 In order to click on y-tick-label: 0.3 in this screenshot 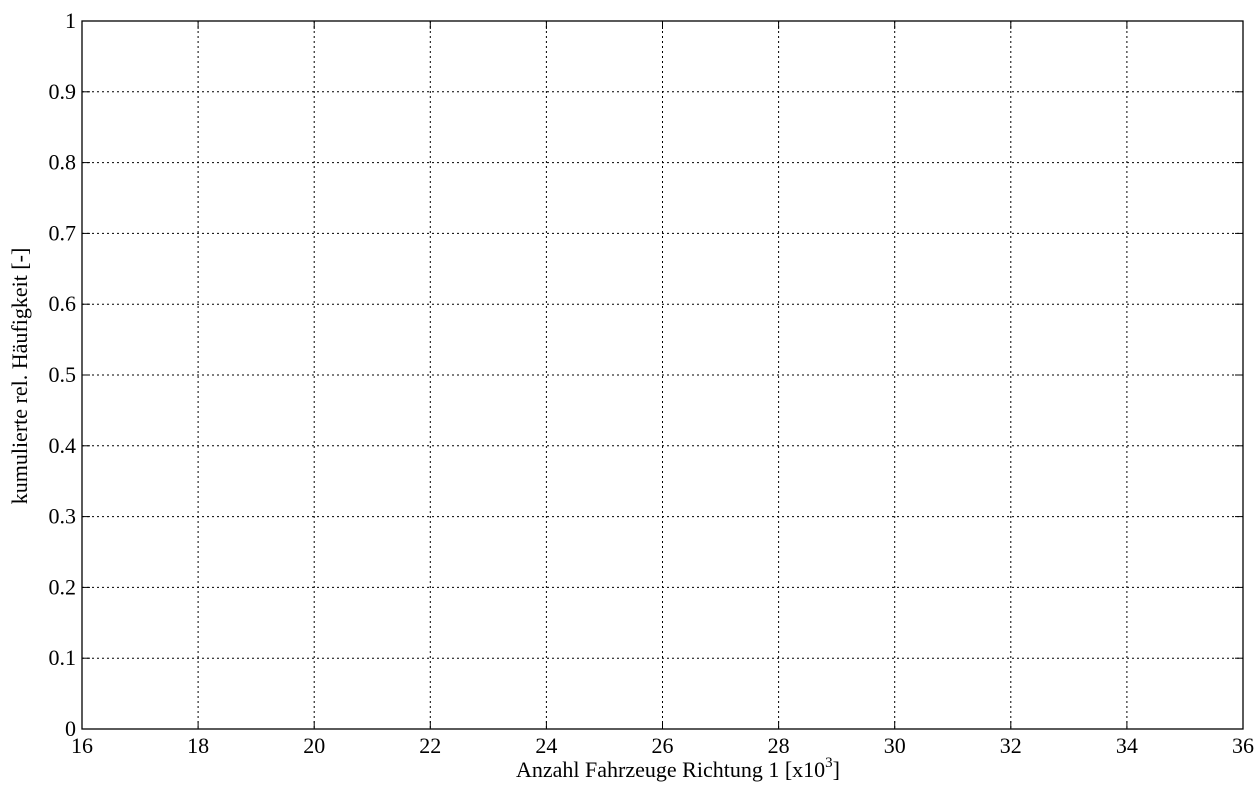, I will do `click(63, 516)`.